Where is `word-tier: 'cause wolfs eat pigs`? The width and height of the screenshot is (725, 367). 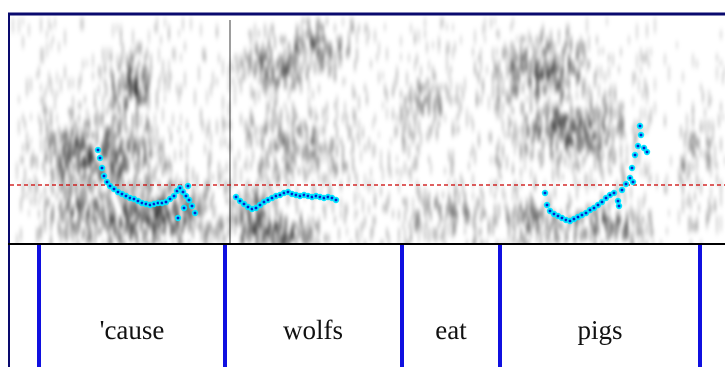
word-tier: 'cause wolfs eat pigs is located at coordinates (361, 330).